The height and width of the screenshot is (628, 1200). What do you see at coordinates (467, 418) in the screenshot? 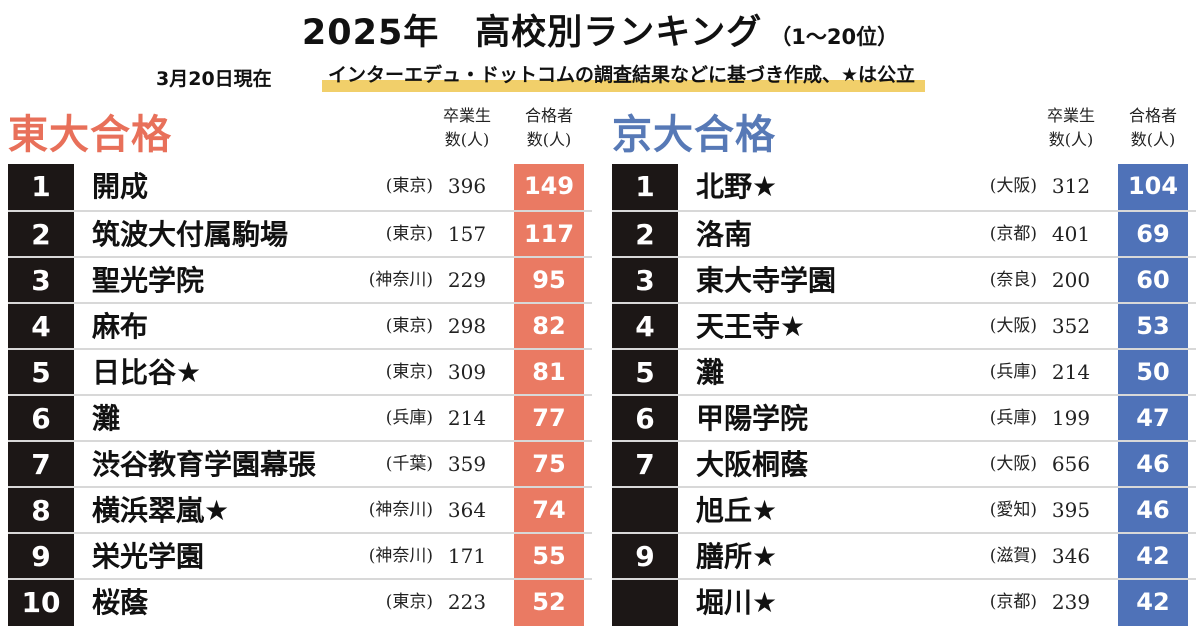
I see `graduates-count: 214` at bounding box center [467, 418].